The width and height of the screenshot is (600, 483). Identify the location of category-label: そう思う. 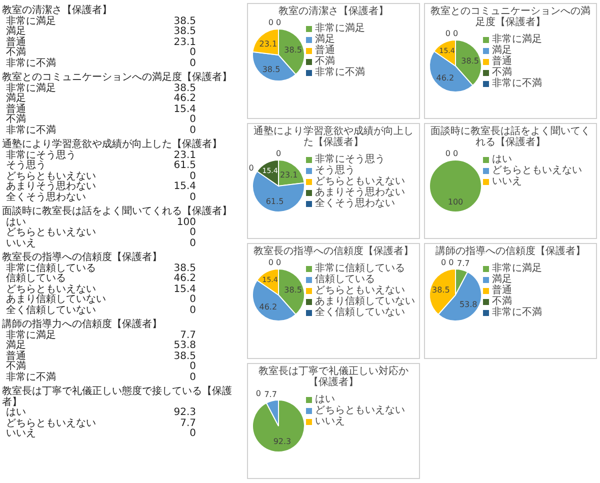
(26, 166).